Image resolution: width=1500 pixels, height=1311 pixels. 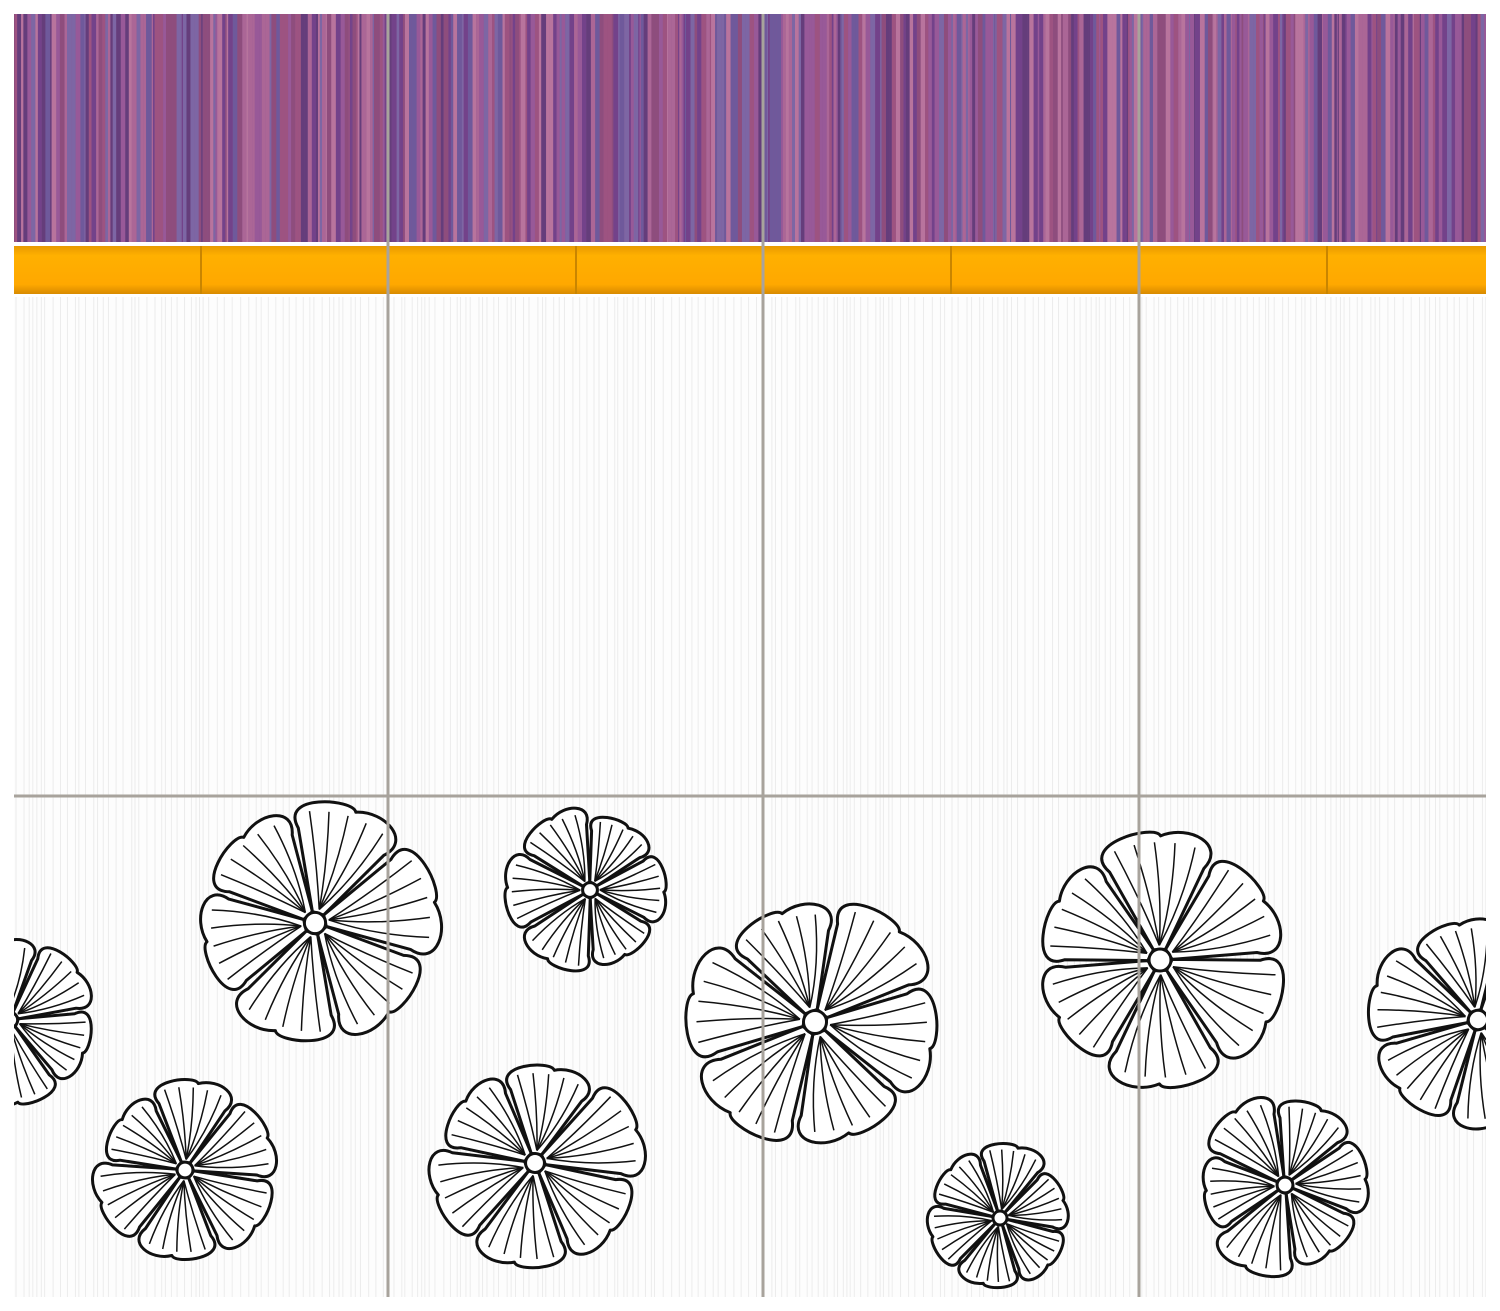 I want to click on flower, so click(x=1285, y=1187).